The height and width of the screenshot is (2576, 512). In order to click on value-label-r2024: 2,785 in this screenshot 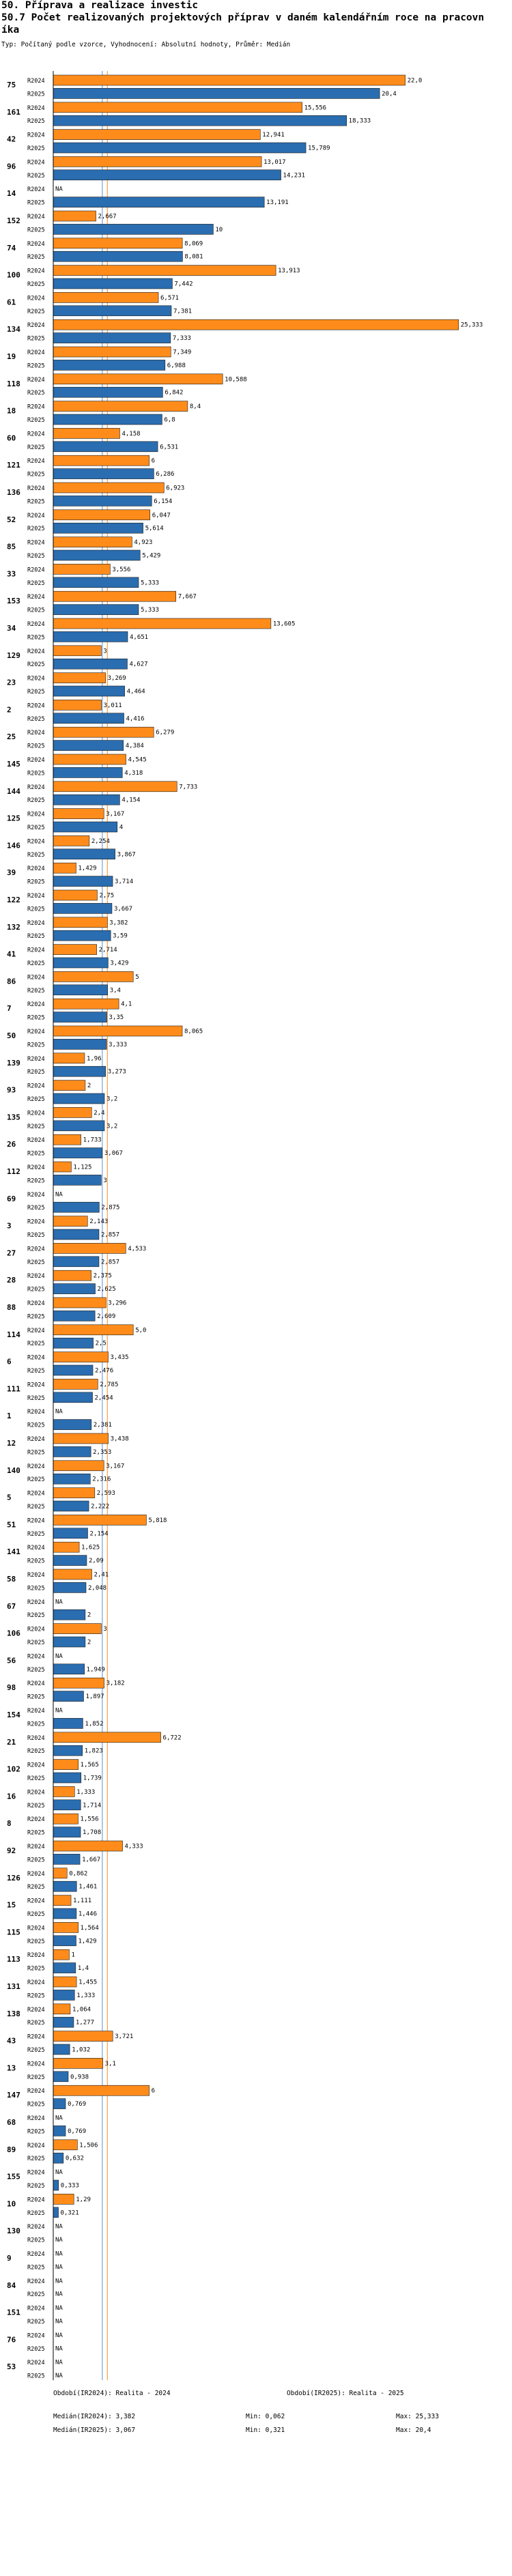, I will do `click(109, 1385)`.